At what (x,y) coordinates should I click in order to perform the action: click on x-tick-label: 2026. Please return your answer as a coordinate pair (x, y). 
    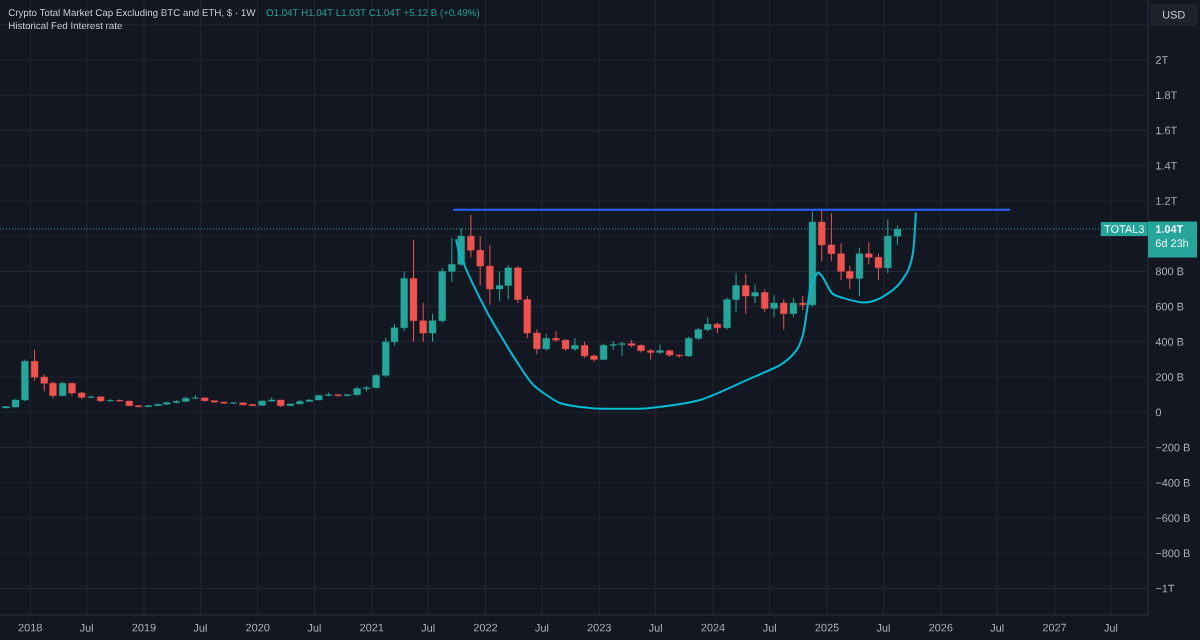
    Looking at the image, I should click on (941, 627).